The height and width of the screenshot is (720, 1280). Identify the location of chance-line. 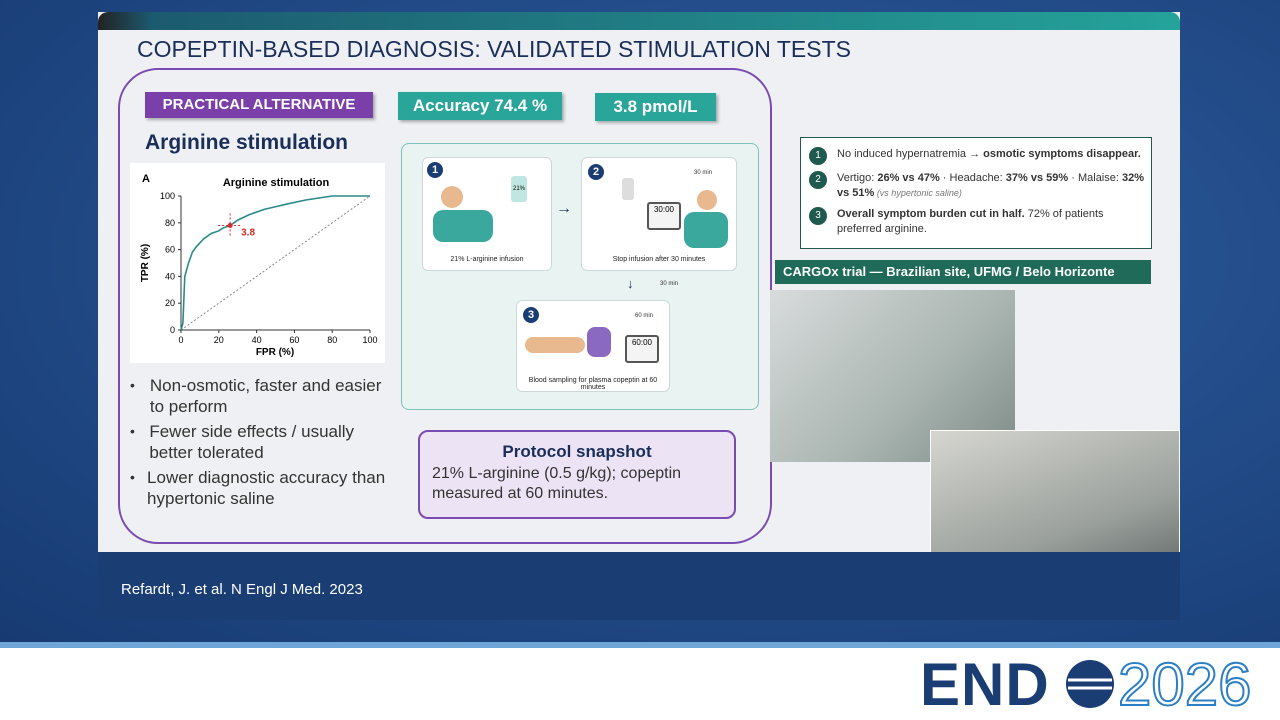
(275, 263).